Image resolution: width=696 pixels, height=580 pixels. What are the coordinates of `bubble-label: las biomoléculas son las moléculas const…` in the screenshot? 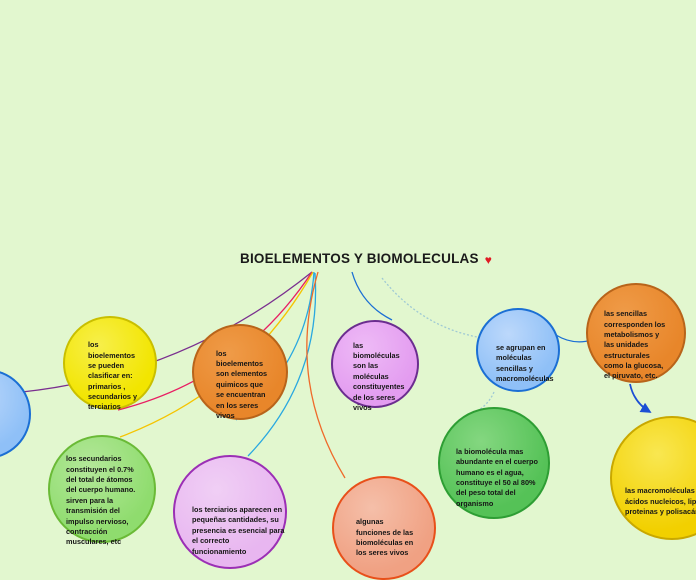 It's located at (379, 376).